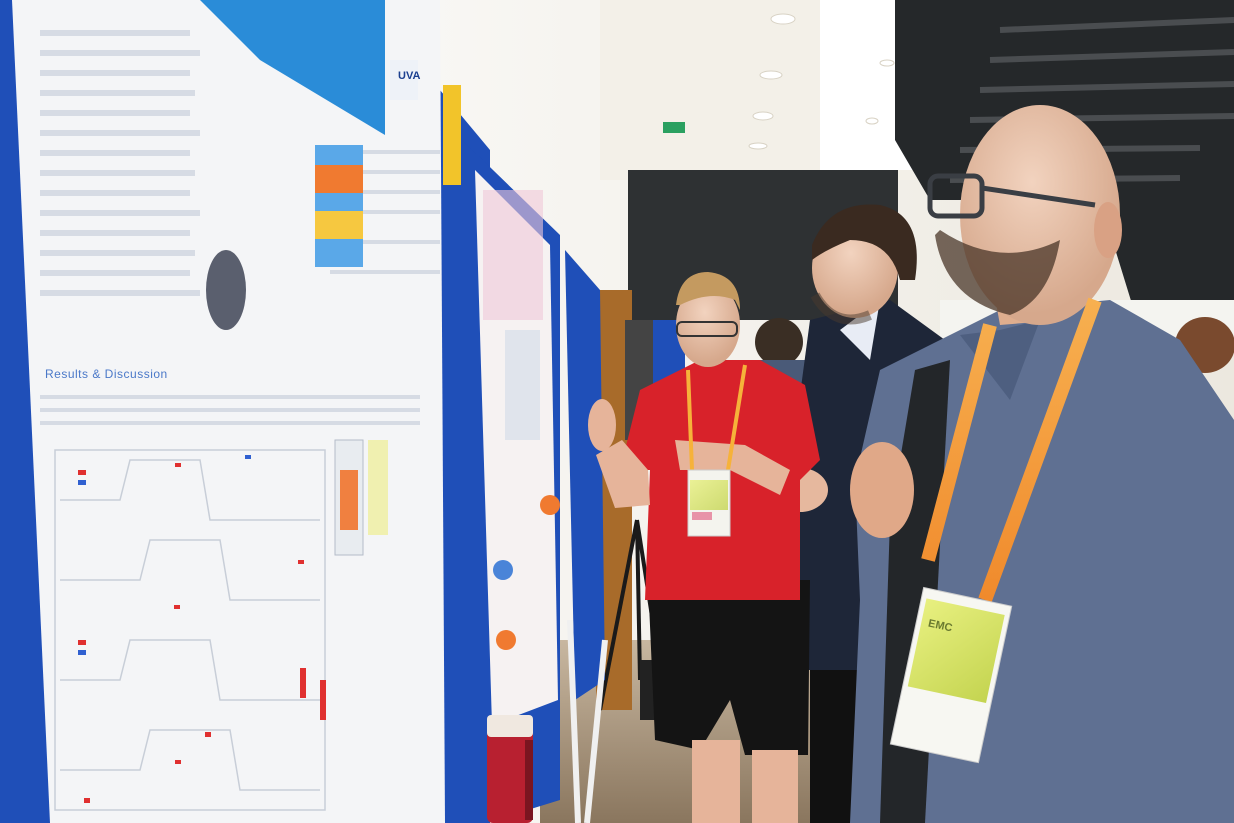 The height and width of the screenshot is (823, 1234). What do you see at coordinates (513, 255) in the screenshot?
I see `poster-middle-header` at bounding box center [513, 255].